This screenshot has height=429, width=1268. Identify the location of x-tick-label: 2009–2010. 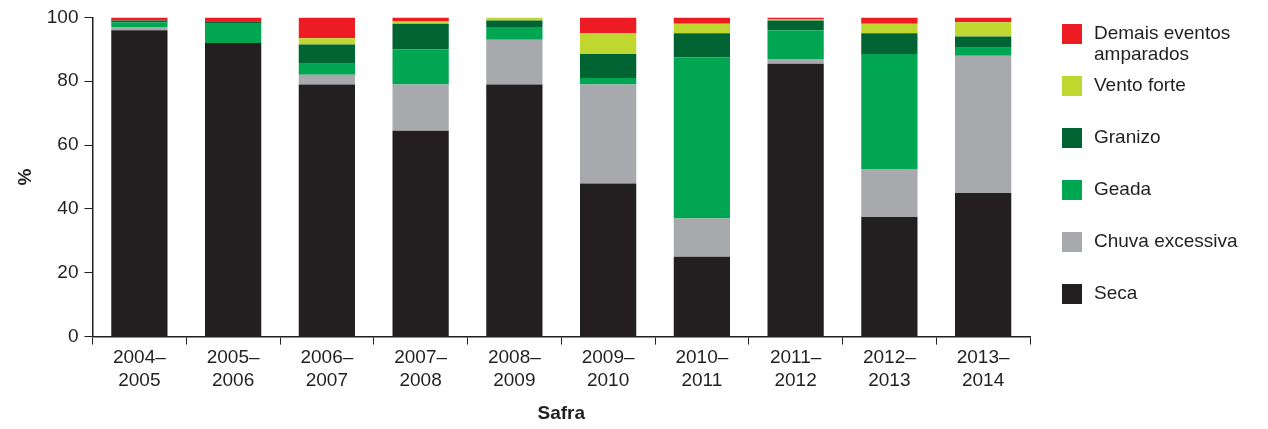
(608, 368).